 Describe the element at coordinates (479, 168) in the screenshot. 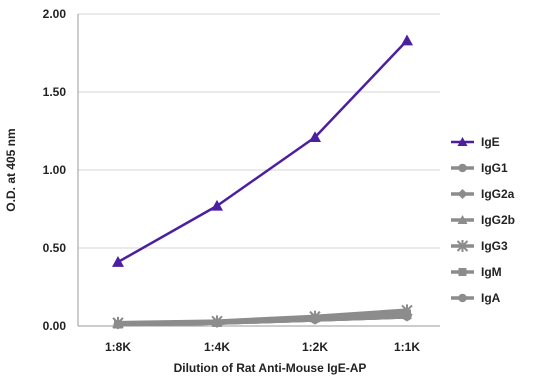

I see `legend-item: IgG1` at that location.